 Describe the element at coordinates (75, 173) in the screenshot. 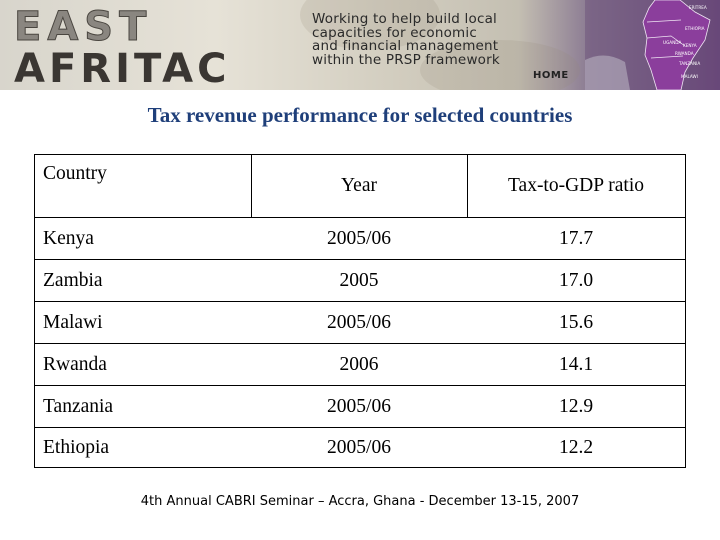

I see `header-country: Country` at that location.